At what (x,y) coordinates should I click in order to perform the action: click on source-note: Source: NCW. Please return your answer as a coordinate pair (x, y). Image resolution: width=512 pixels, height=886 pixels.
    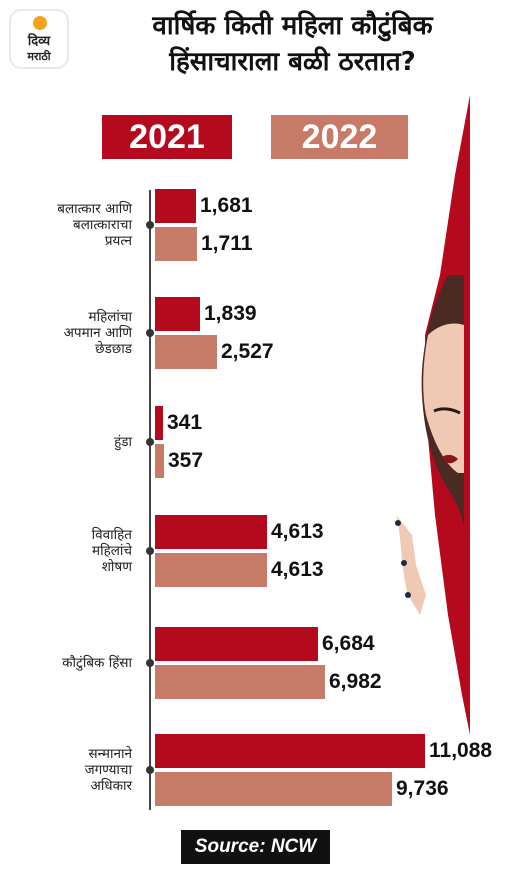
    Looking at the image, I should click on (255, 847).